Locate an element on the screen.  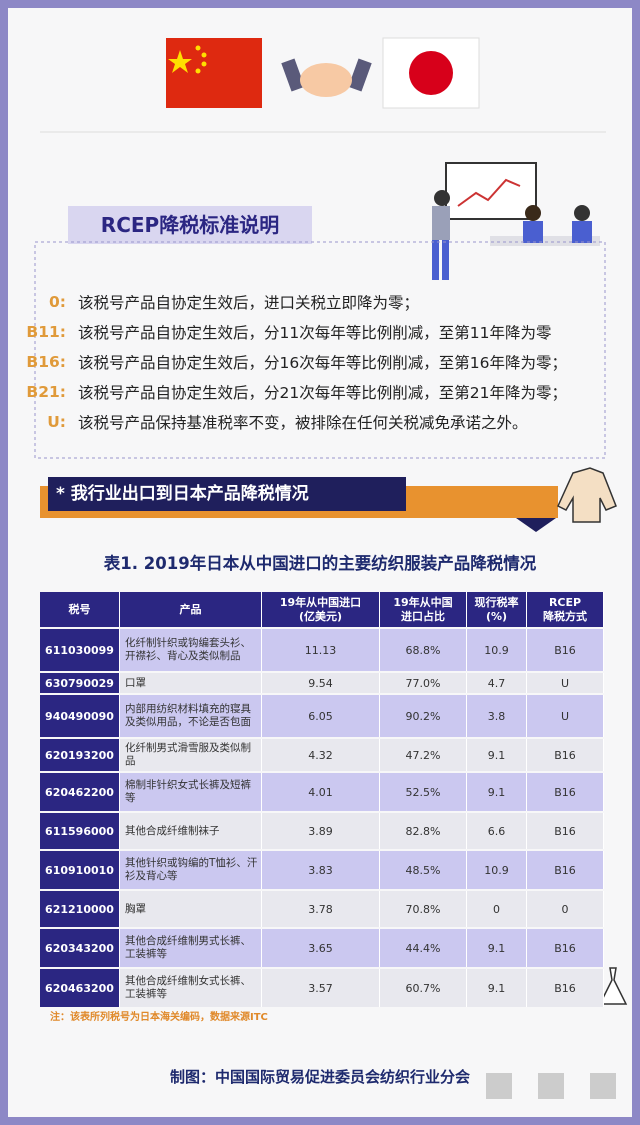
cell: 940490090 is located at coordinates (80, 716).